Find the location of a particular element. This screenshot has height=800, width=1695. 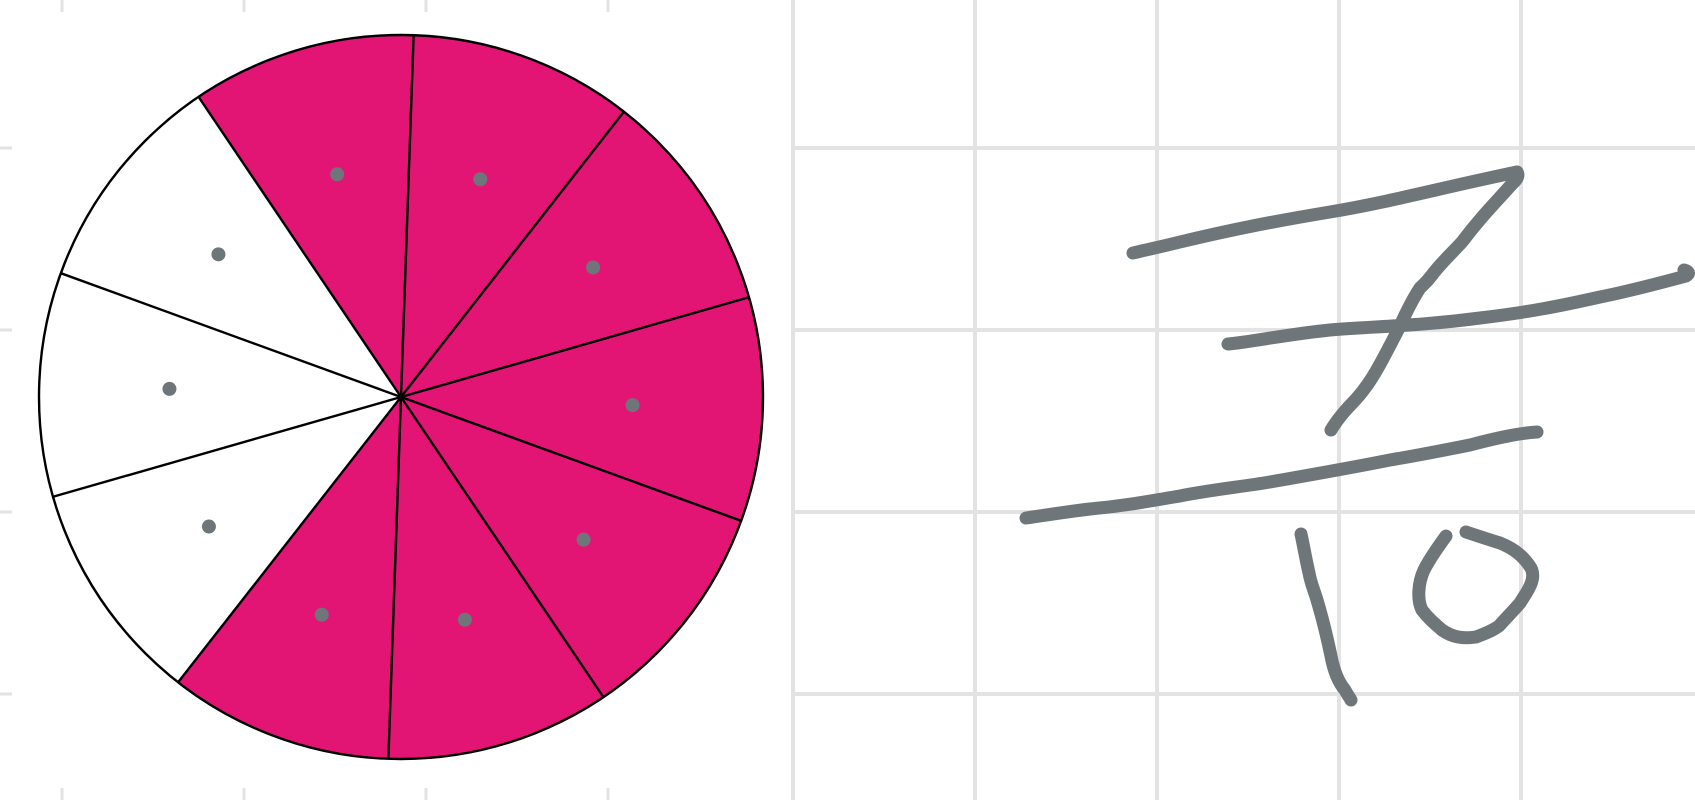

numerator-seven-strokes: 7 is located at coordinates (1410, 301).